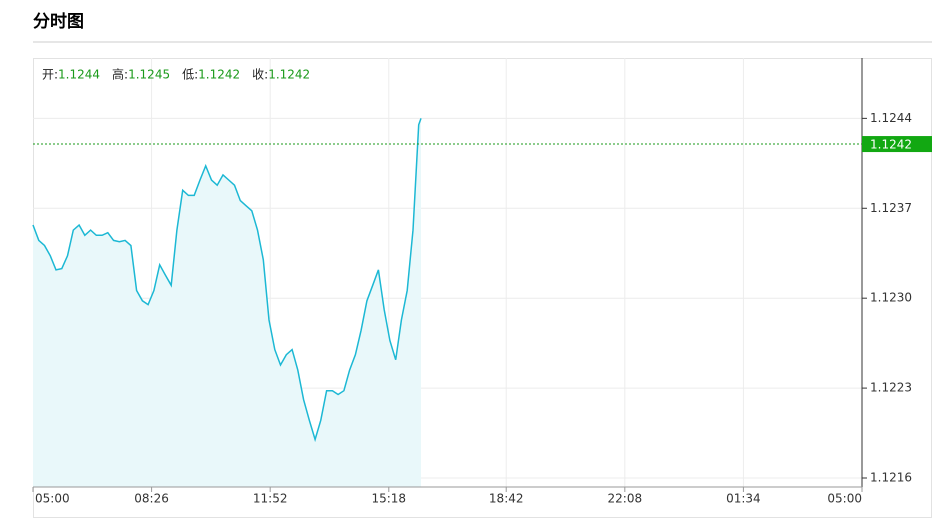 The height and width of the screenshot is (522, 938). What do you see at coordinates (260, 75) in the screenshot?
I see `info-label: 收:` at bounding box center [260, 75].